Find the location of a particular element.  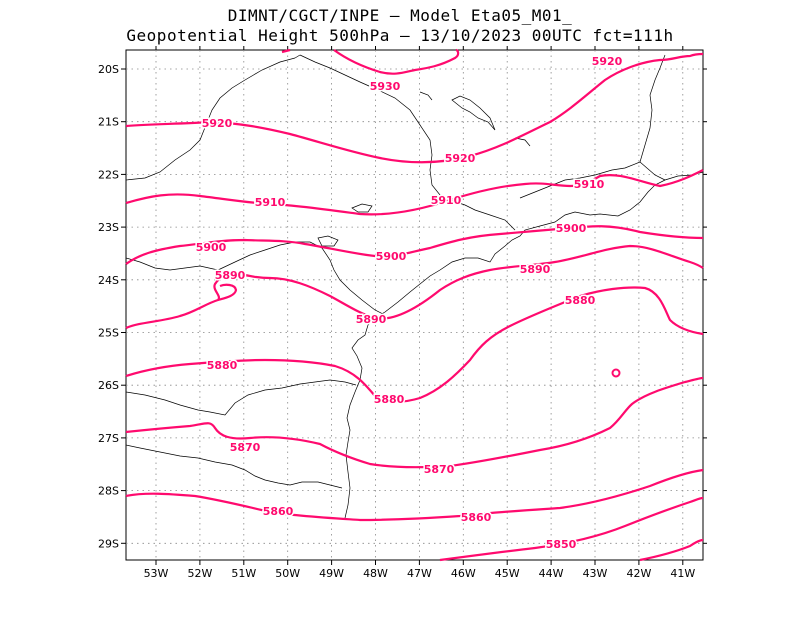

lat-tick-label: 25S is located at coordinates (108, 333).